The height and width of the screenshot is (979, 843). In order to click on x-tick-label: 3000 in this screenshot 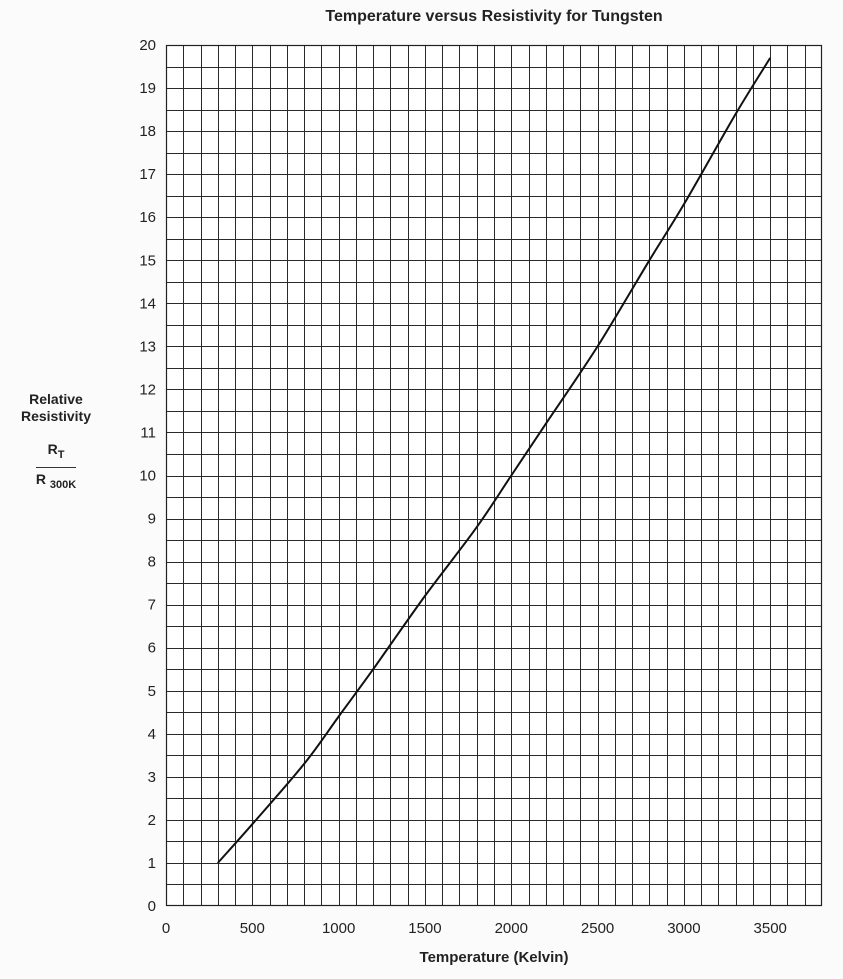, I will do `click(683, 928)`.